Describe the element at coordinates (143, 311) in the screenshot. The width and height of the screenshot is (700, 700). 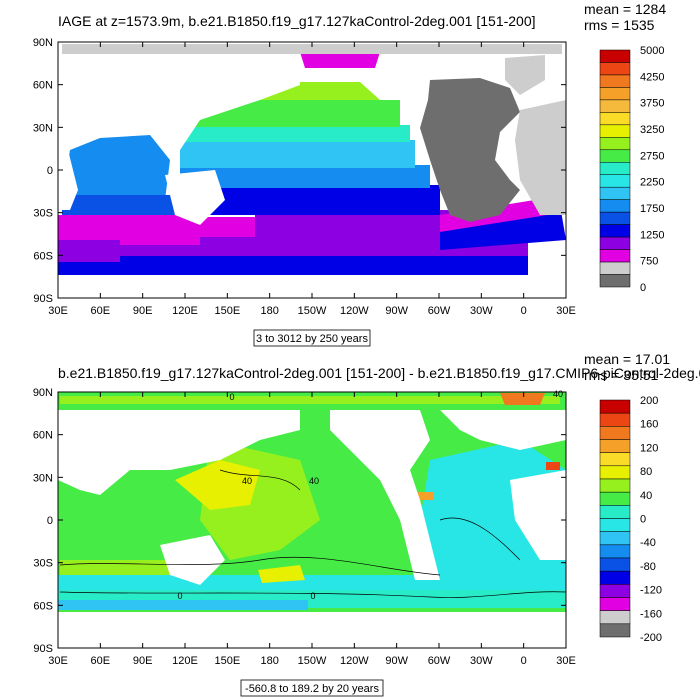
I see `panel-1-xtick-label: 90E` at that location.